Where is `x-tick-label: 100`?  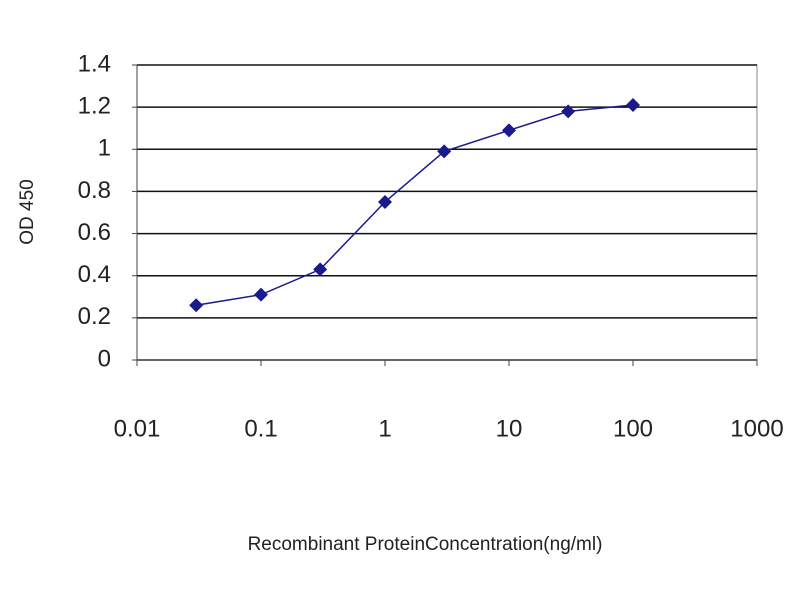
x-tick-label: 100 is located at coordinates (633, 428).